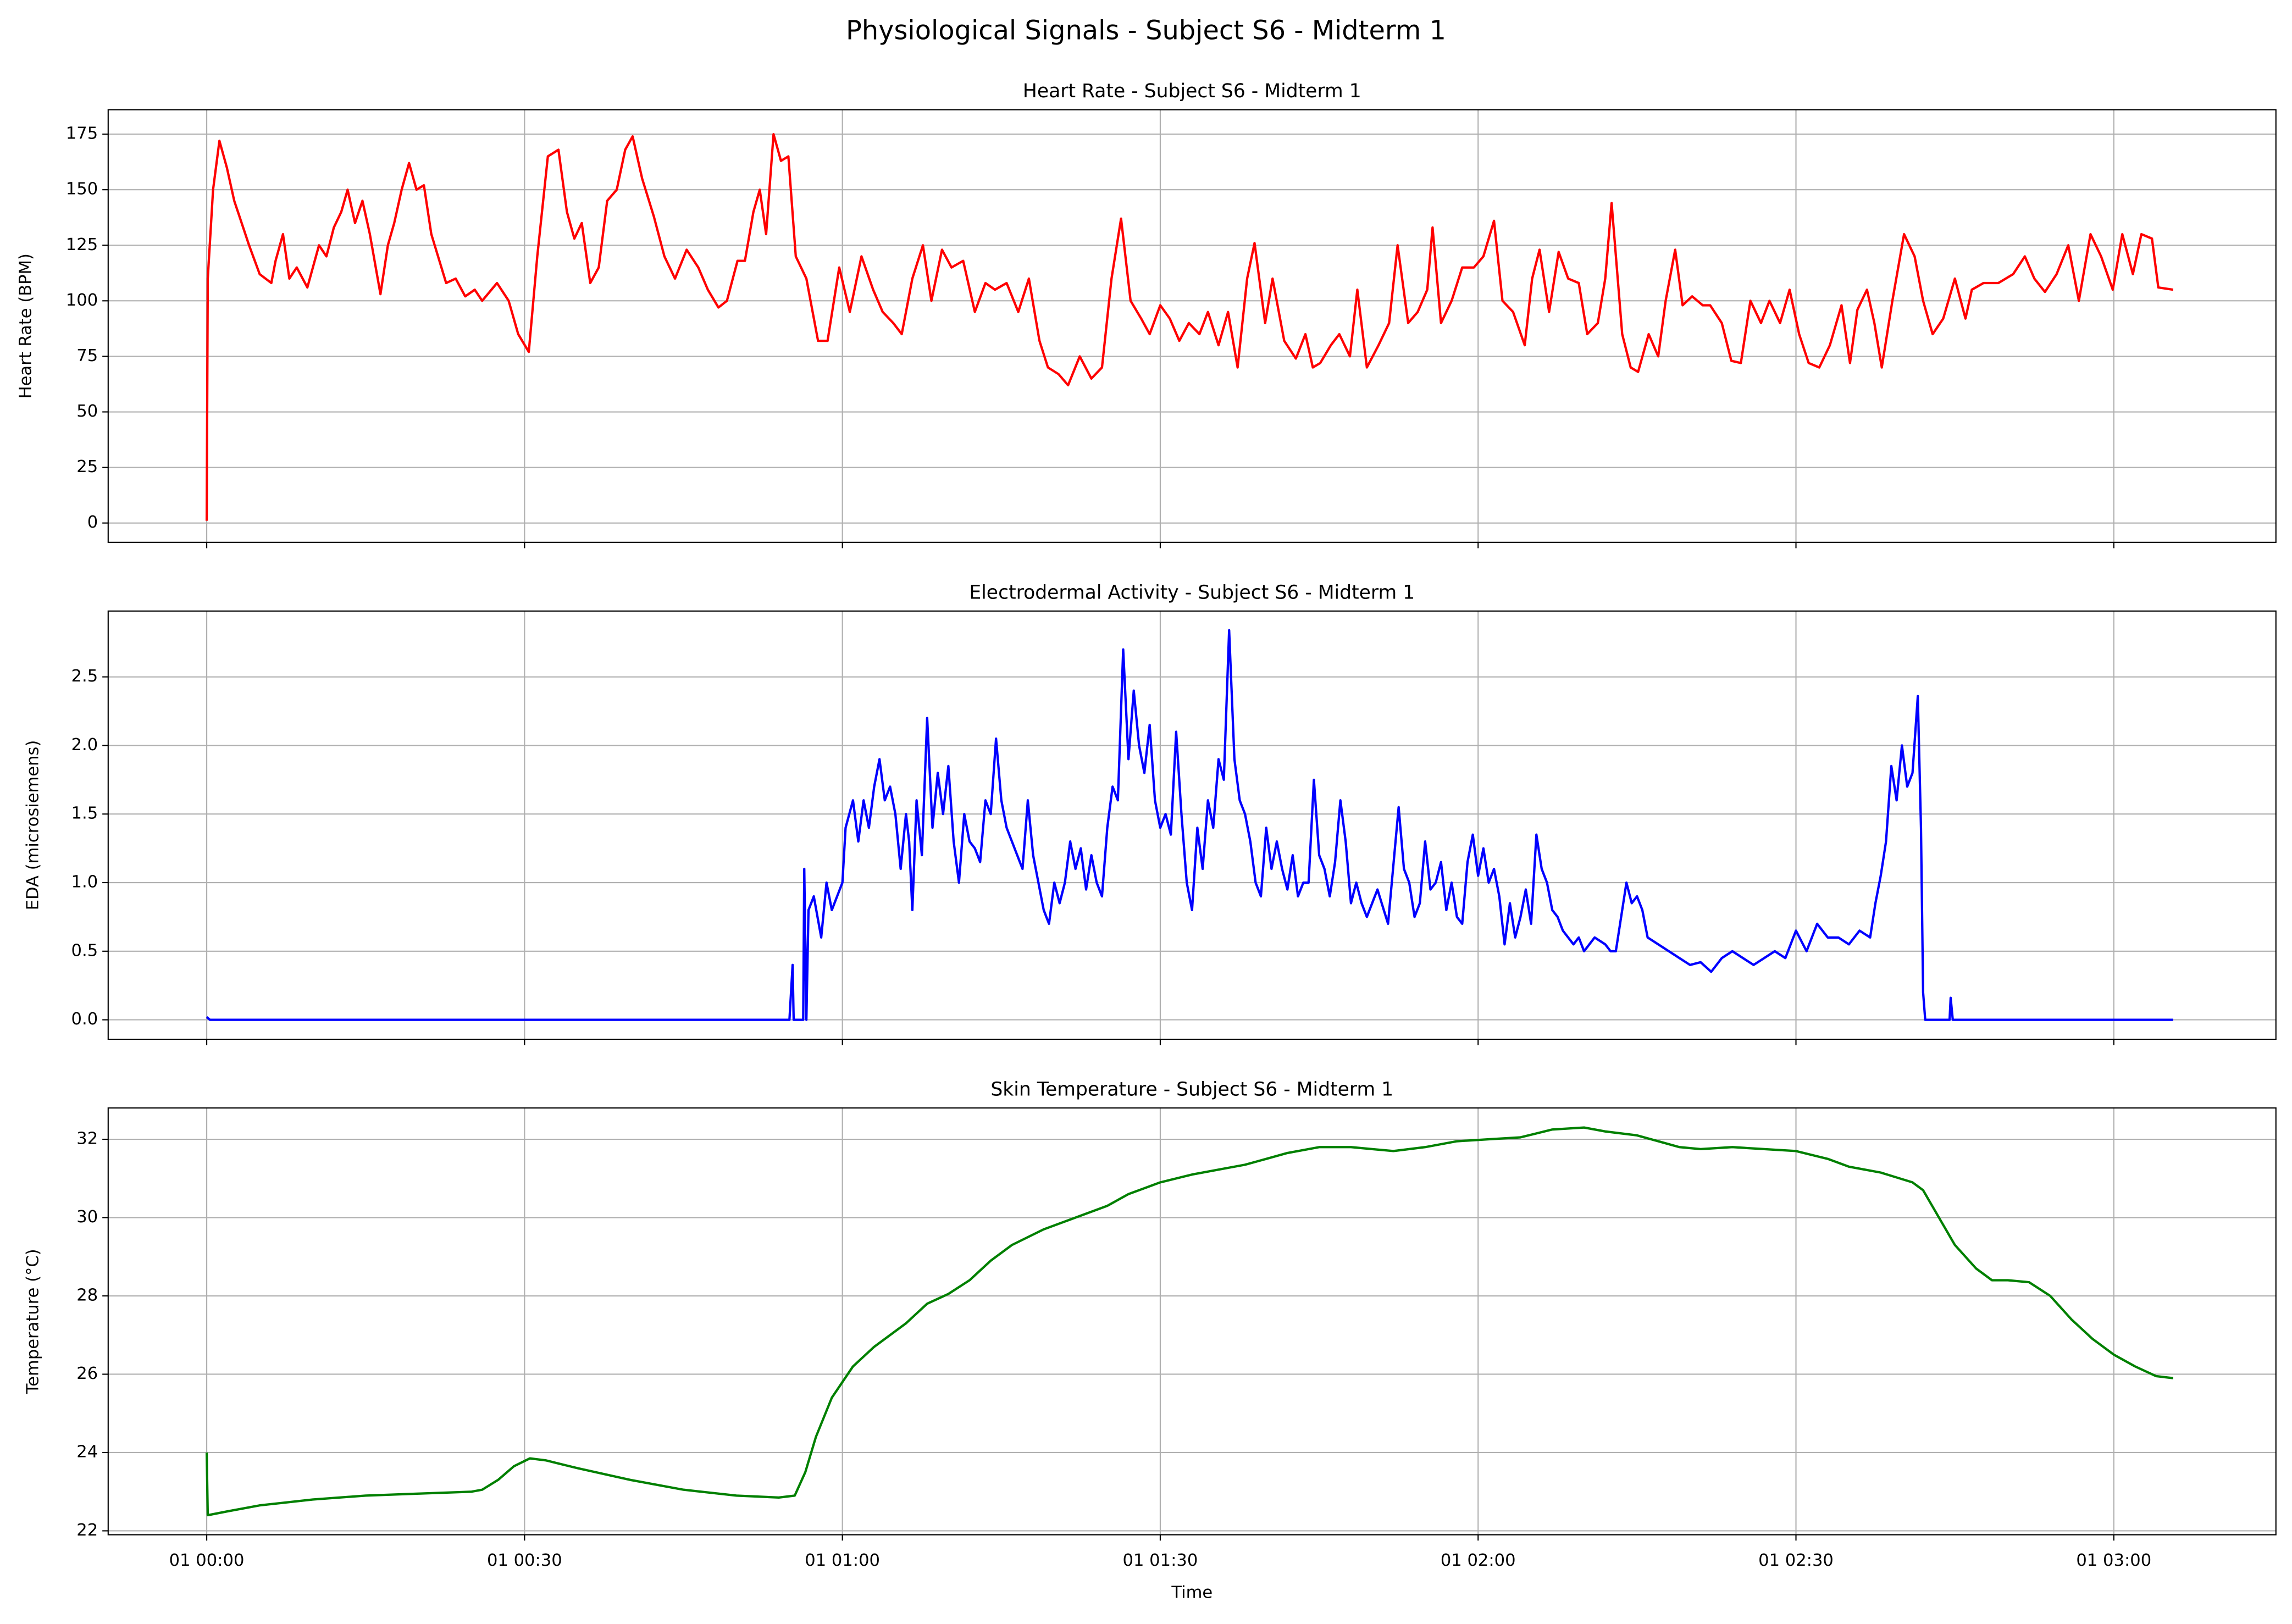  I want to click on x-tick-label: 01 00:00, so click(207, 1560).